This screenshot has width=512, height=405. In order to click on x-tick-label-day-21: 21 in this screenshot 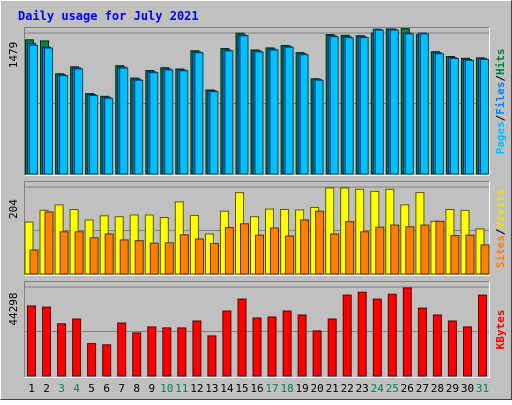, I will do `click(332, 388)`.